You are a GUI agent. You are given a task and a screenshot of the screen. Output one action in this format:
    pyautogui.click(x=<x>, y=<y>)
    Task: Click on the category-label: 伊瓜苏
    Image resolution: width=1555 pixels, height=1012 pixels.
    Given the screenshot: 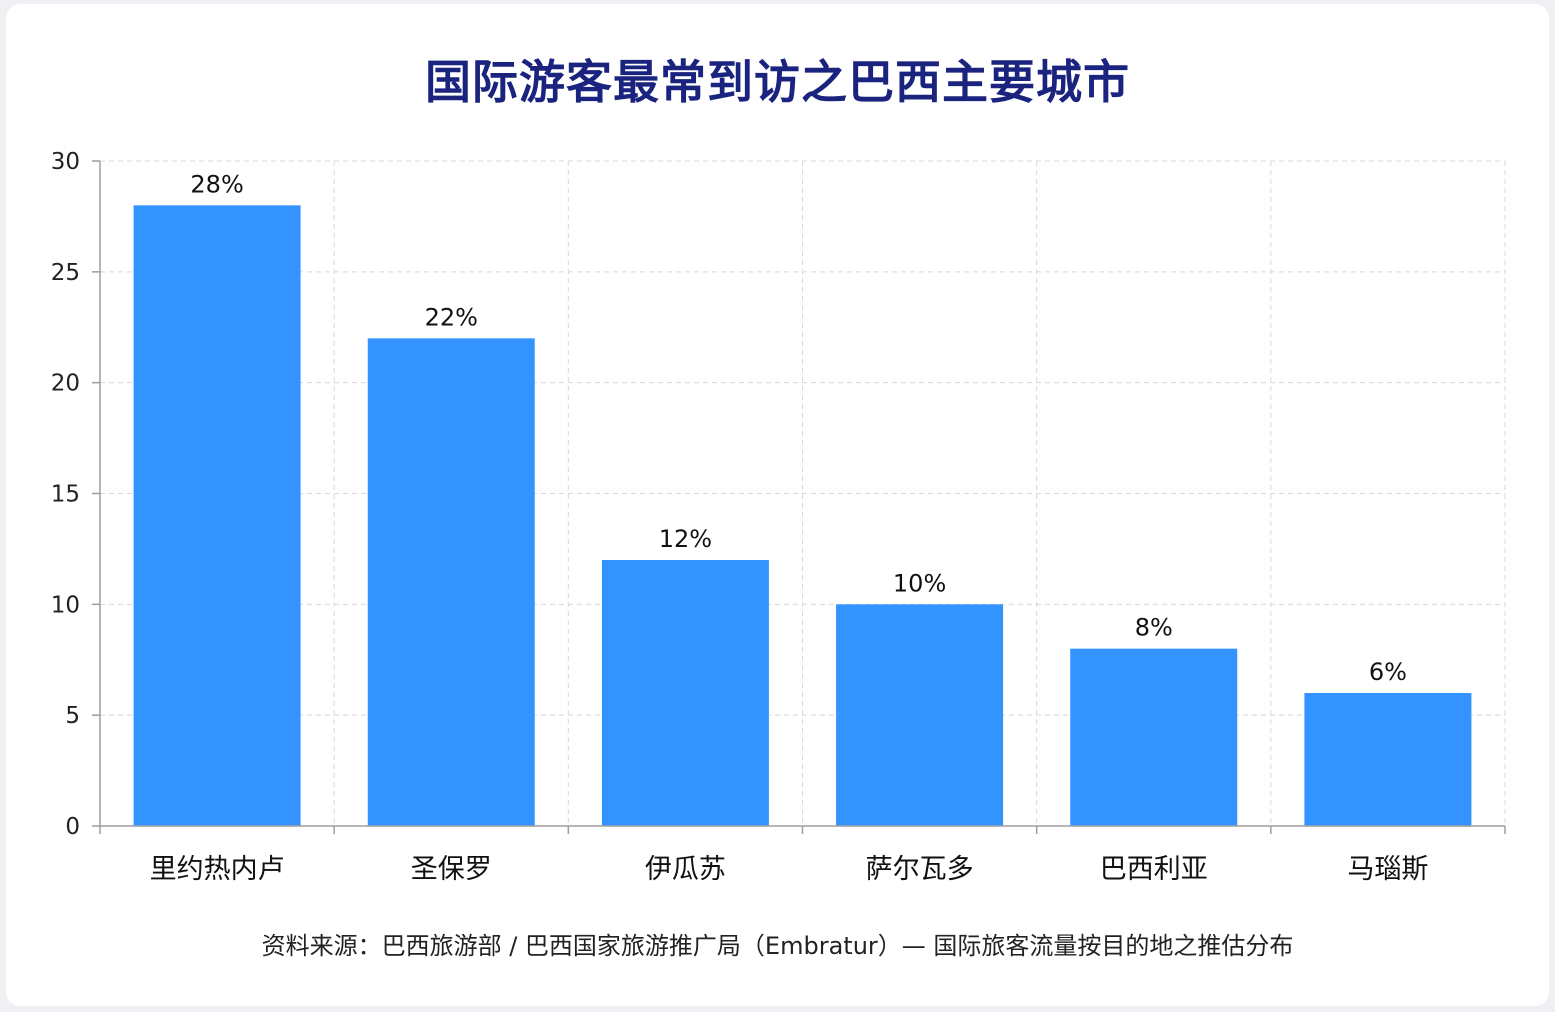 What is the action you would take?
    pyautogui.click(x=685, y=869)
    